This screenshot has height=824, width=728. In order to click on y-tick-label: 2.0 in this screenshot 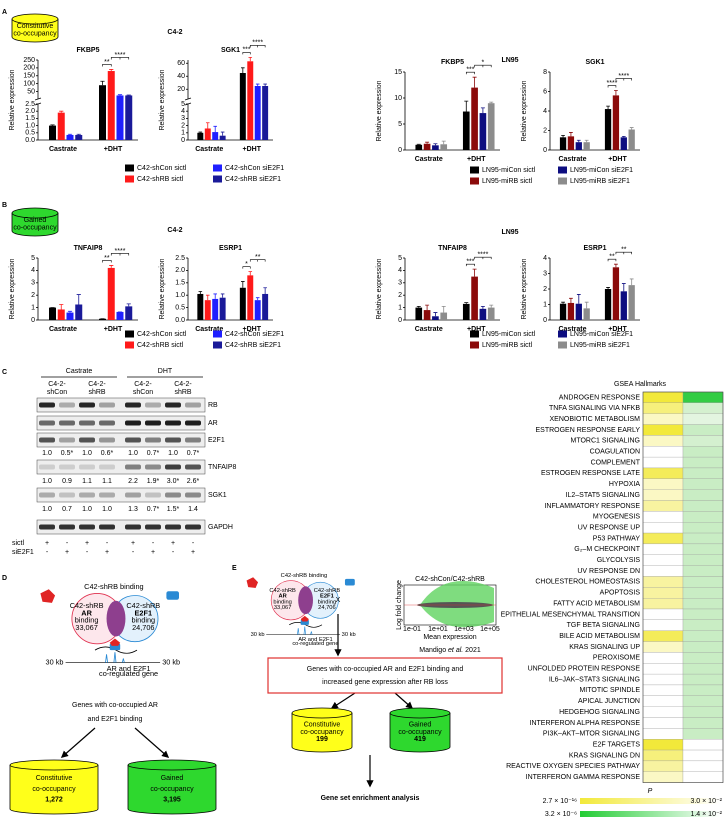, I will do `click(30, 111)`.